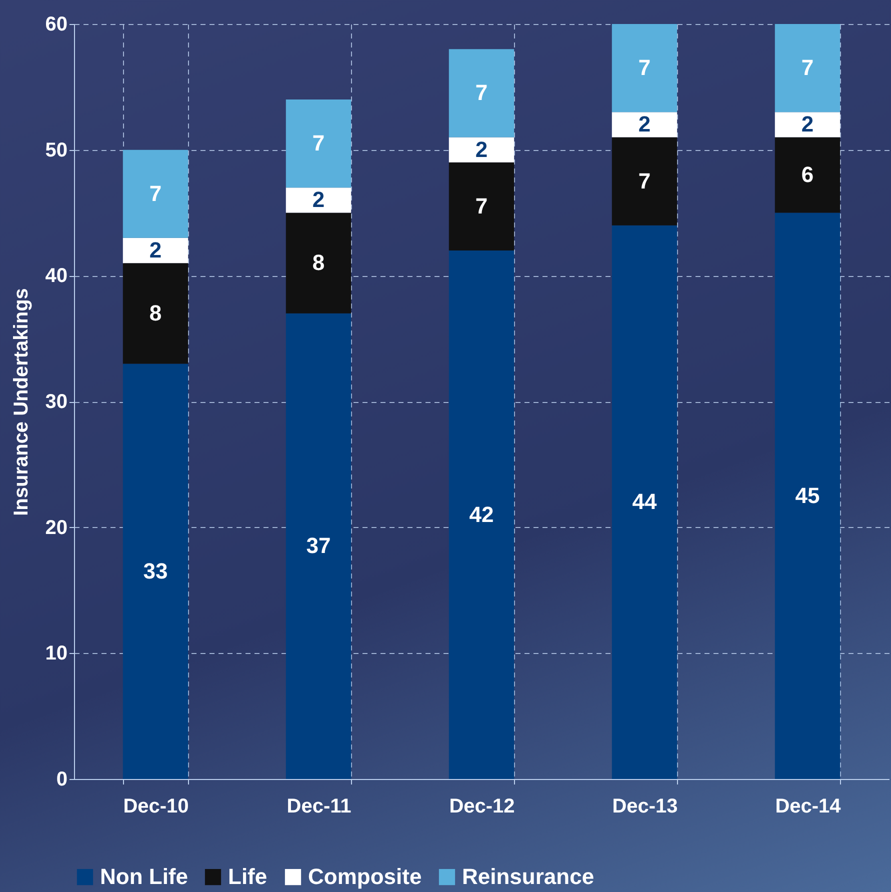  What do you see at coordinates (56, 653) in the screenshot?
I see `y-tick-label: 10` at bounding box center [56, 653].